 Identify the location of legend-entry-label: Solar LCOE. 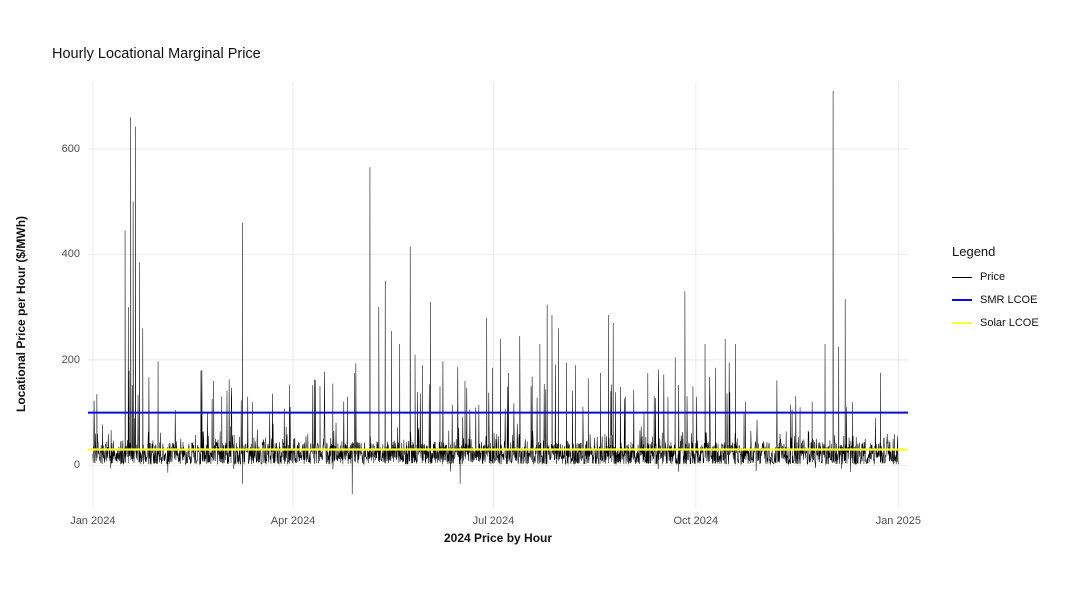
(1009, 323).